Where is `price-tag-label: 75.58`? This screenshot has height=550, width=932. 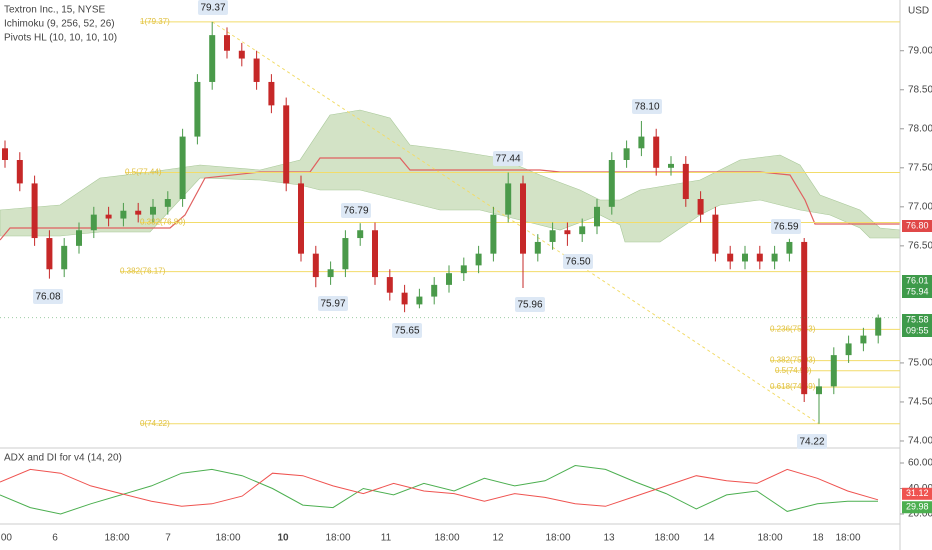 price-tag-label: 75.58 is located at coordinates (917, 319).